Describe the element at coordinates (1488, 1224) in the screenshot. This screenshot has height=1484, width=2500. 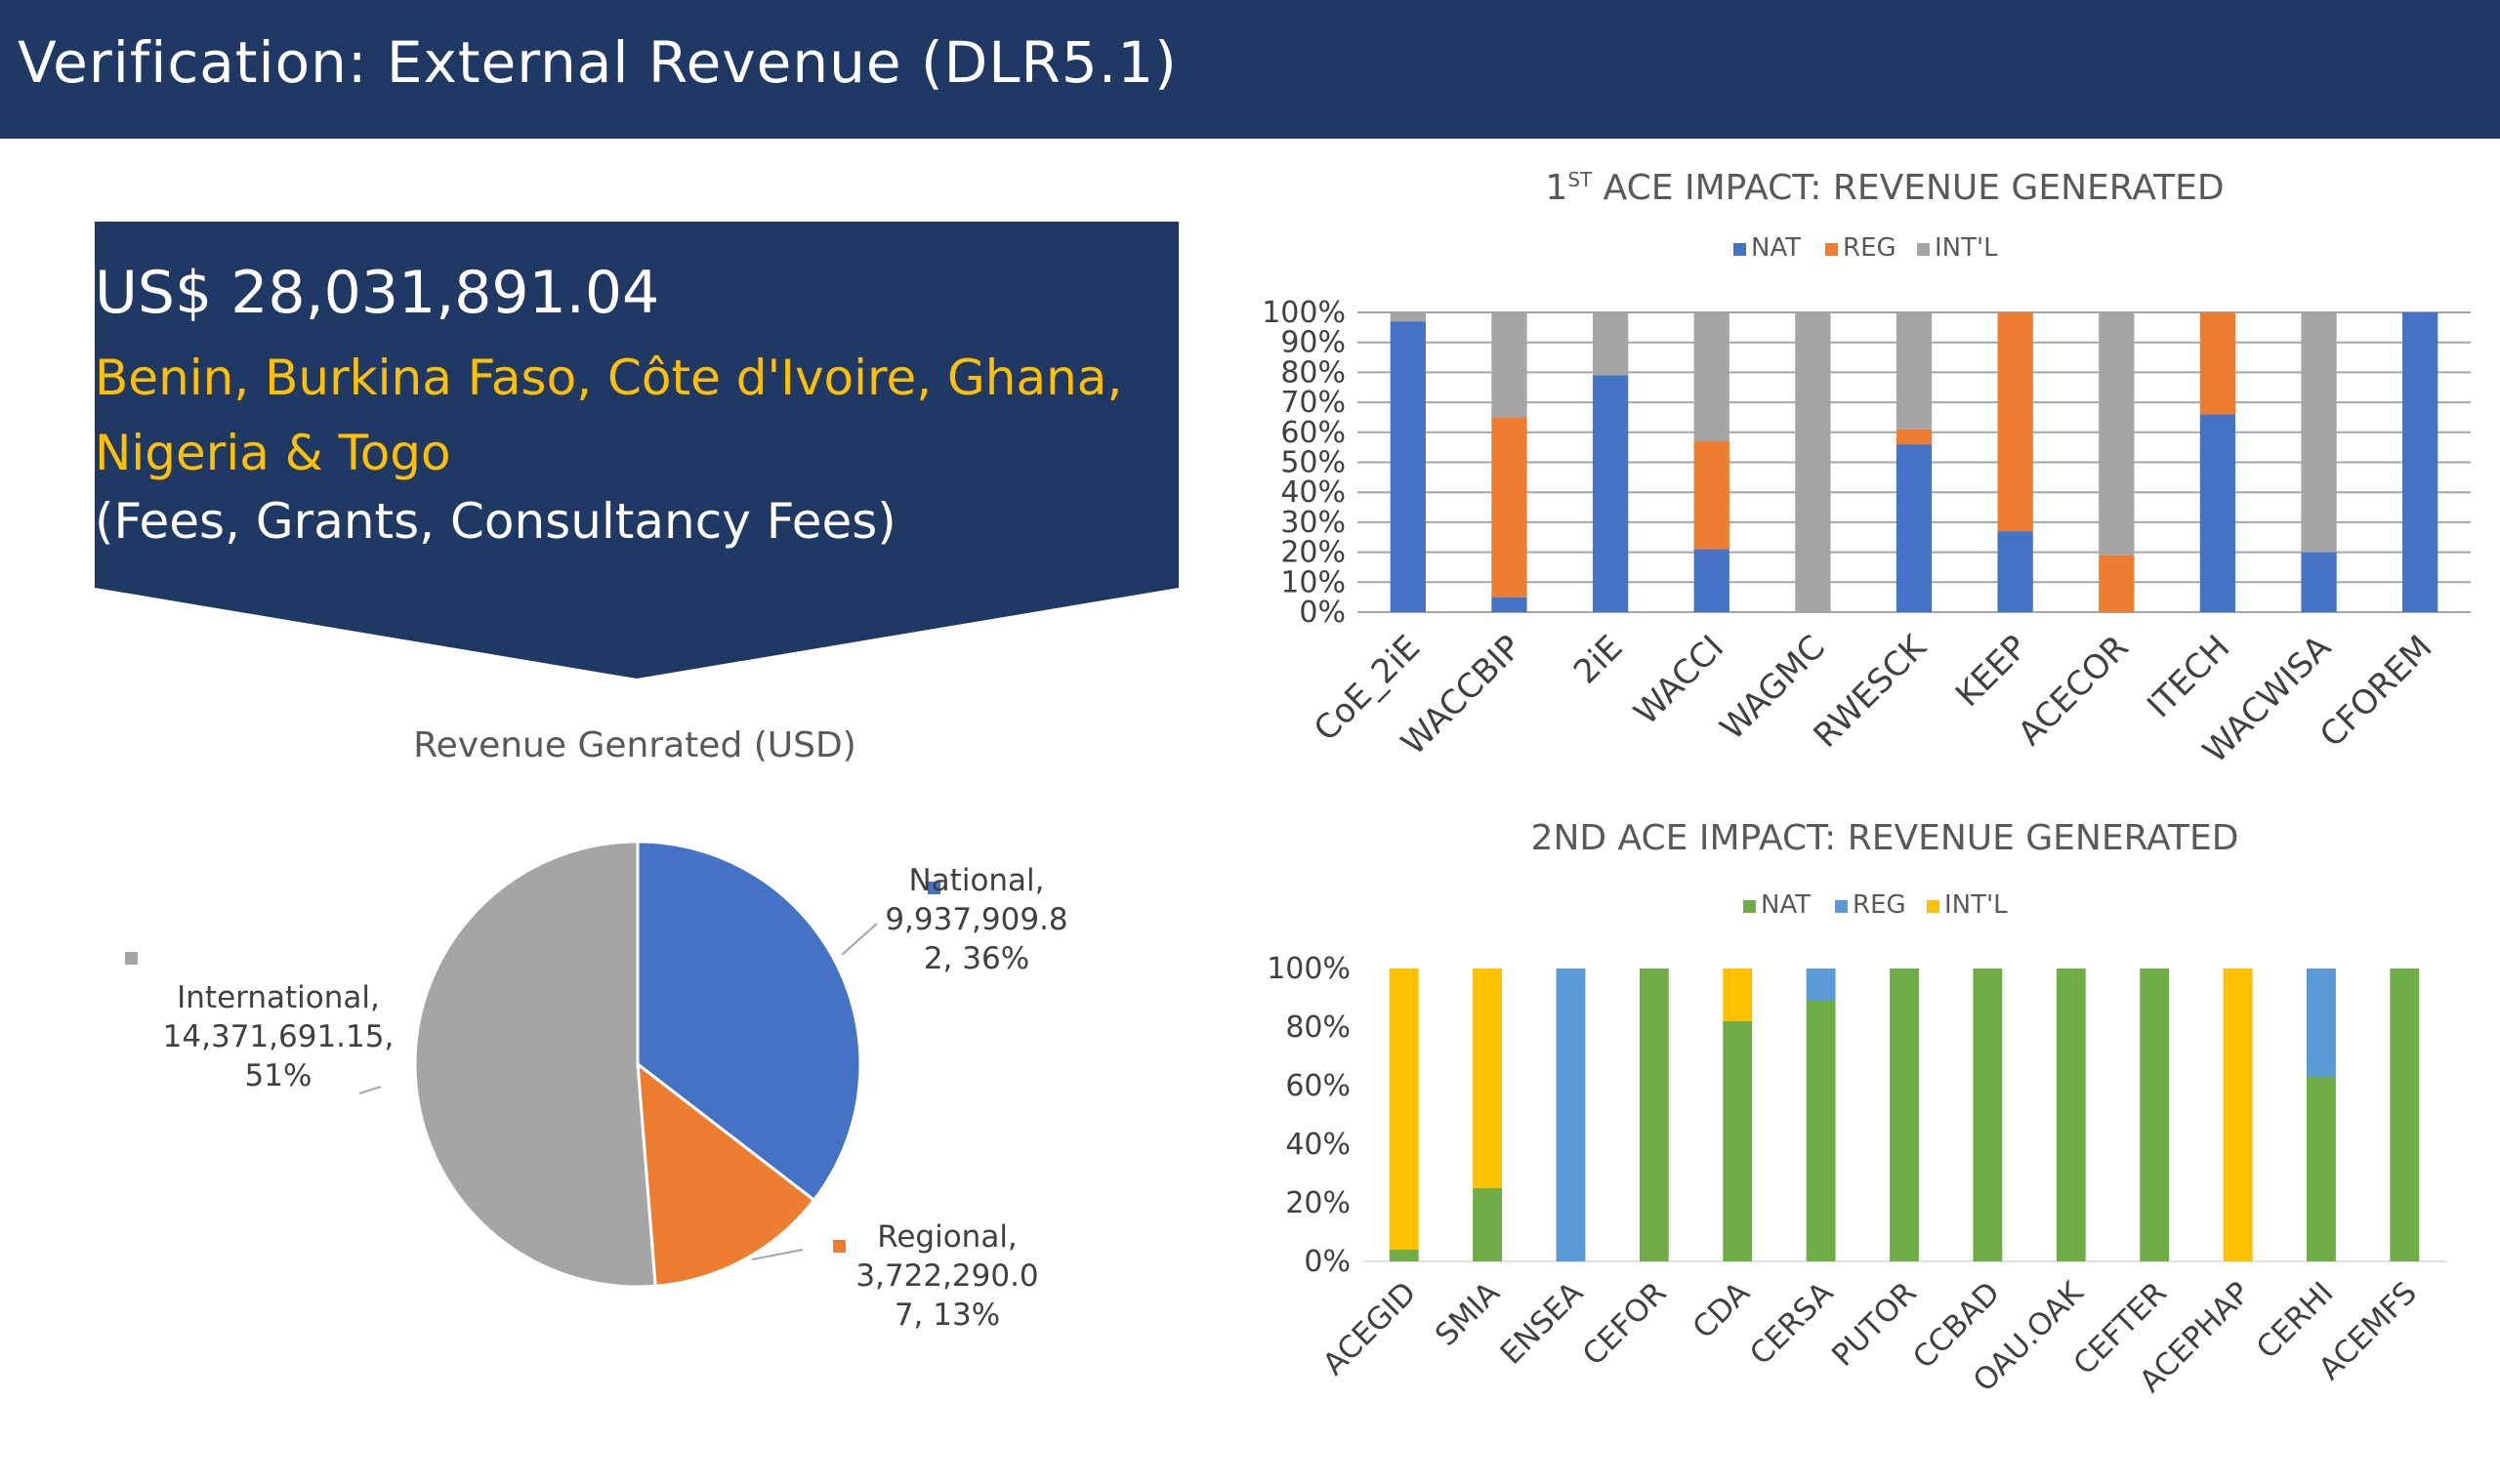
I see `bar-smia-nat` at that location.